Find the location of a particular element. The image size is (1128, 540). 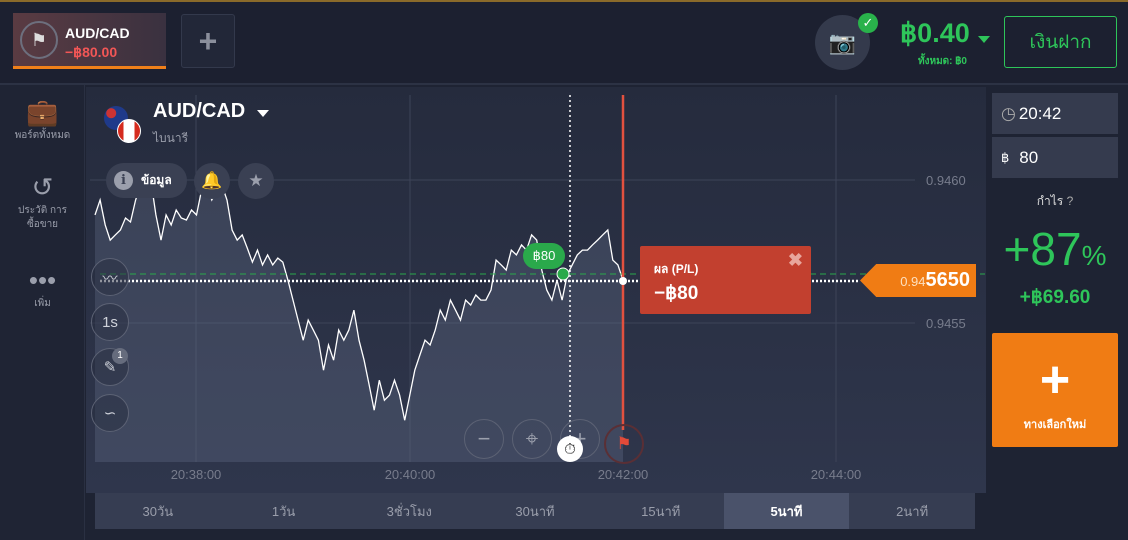

sidebar-item-label: พอร์ตทั้งหมด is located at coordinates (42, 135).